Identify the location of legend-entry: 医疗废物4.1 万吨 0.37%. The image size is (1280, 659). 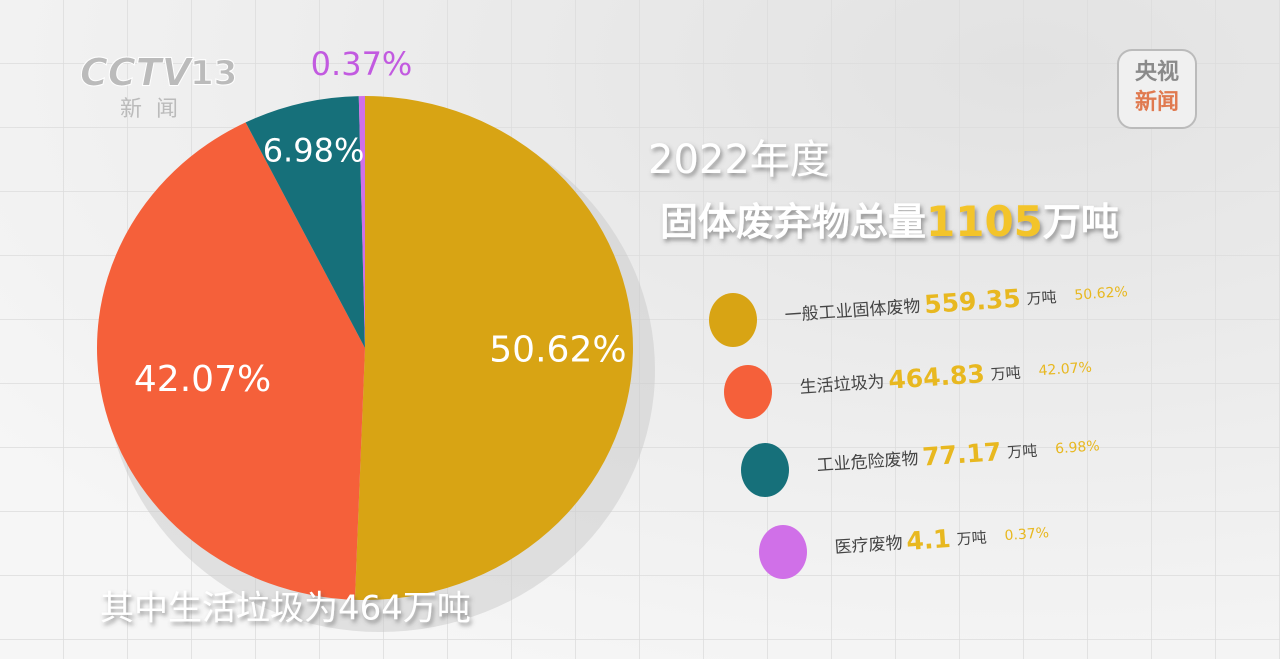
(942, 539).